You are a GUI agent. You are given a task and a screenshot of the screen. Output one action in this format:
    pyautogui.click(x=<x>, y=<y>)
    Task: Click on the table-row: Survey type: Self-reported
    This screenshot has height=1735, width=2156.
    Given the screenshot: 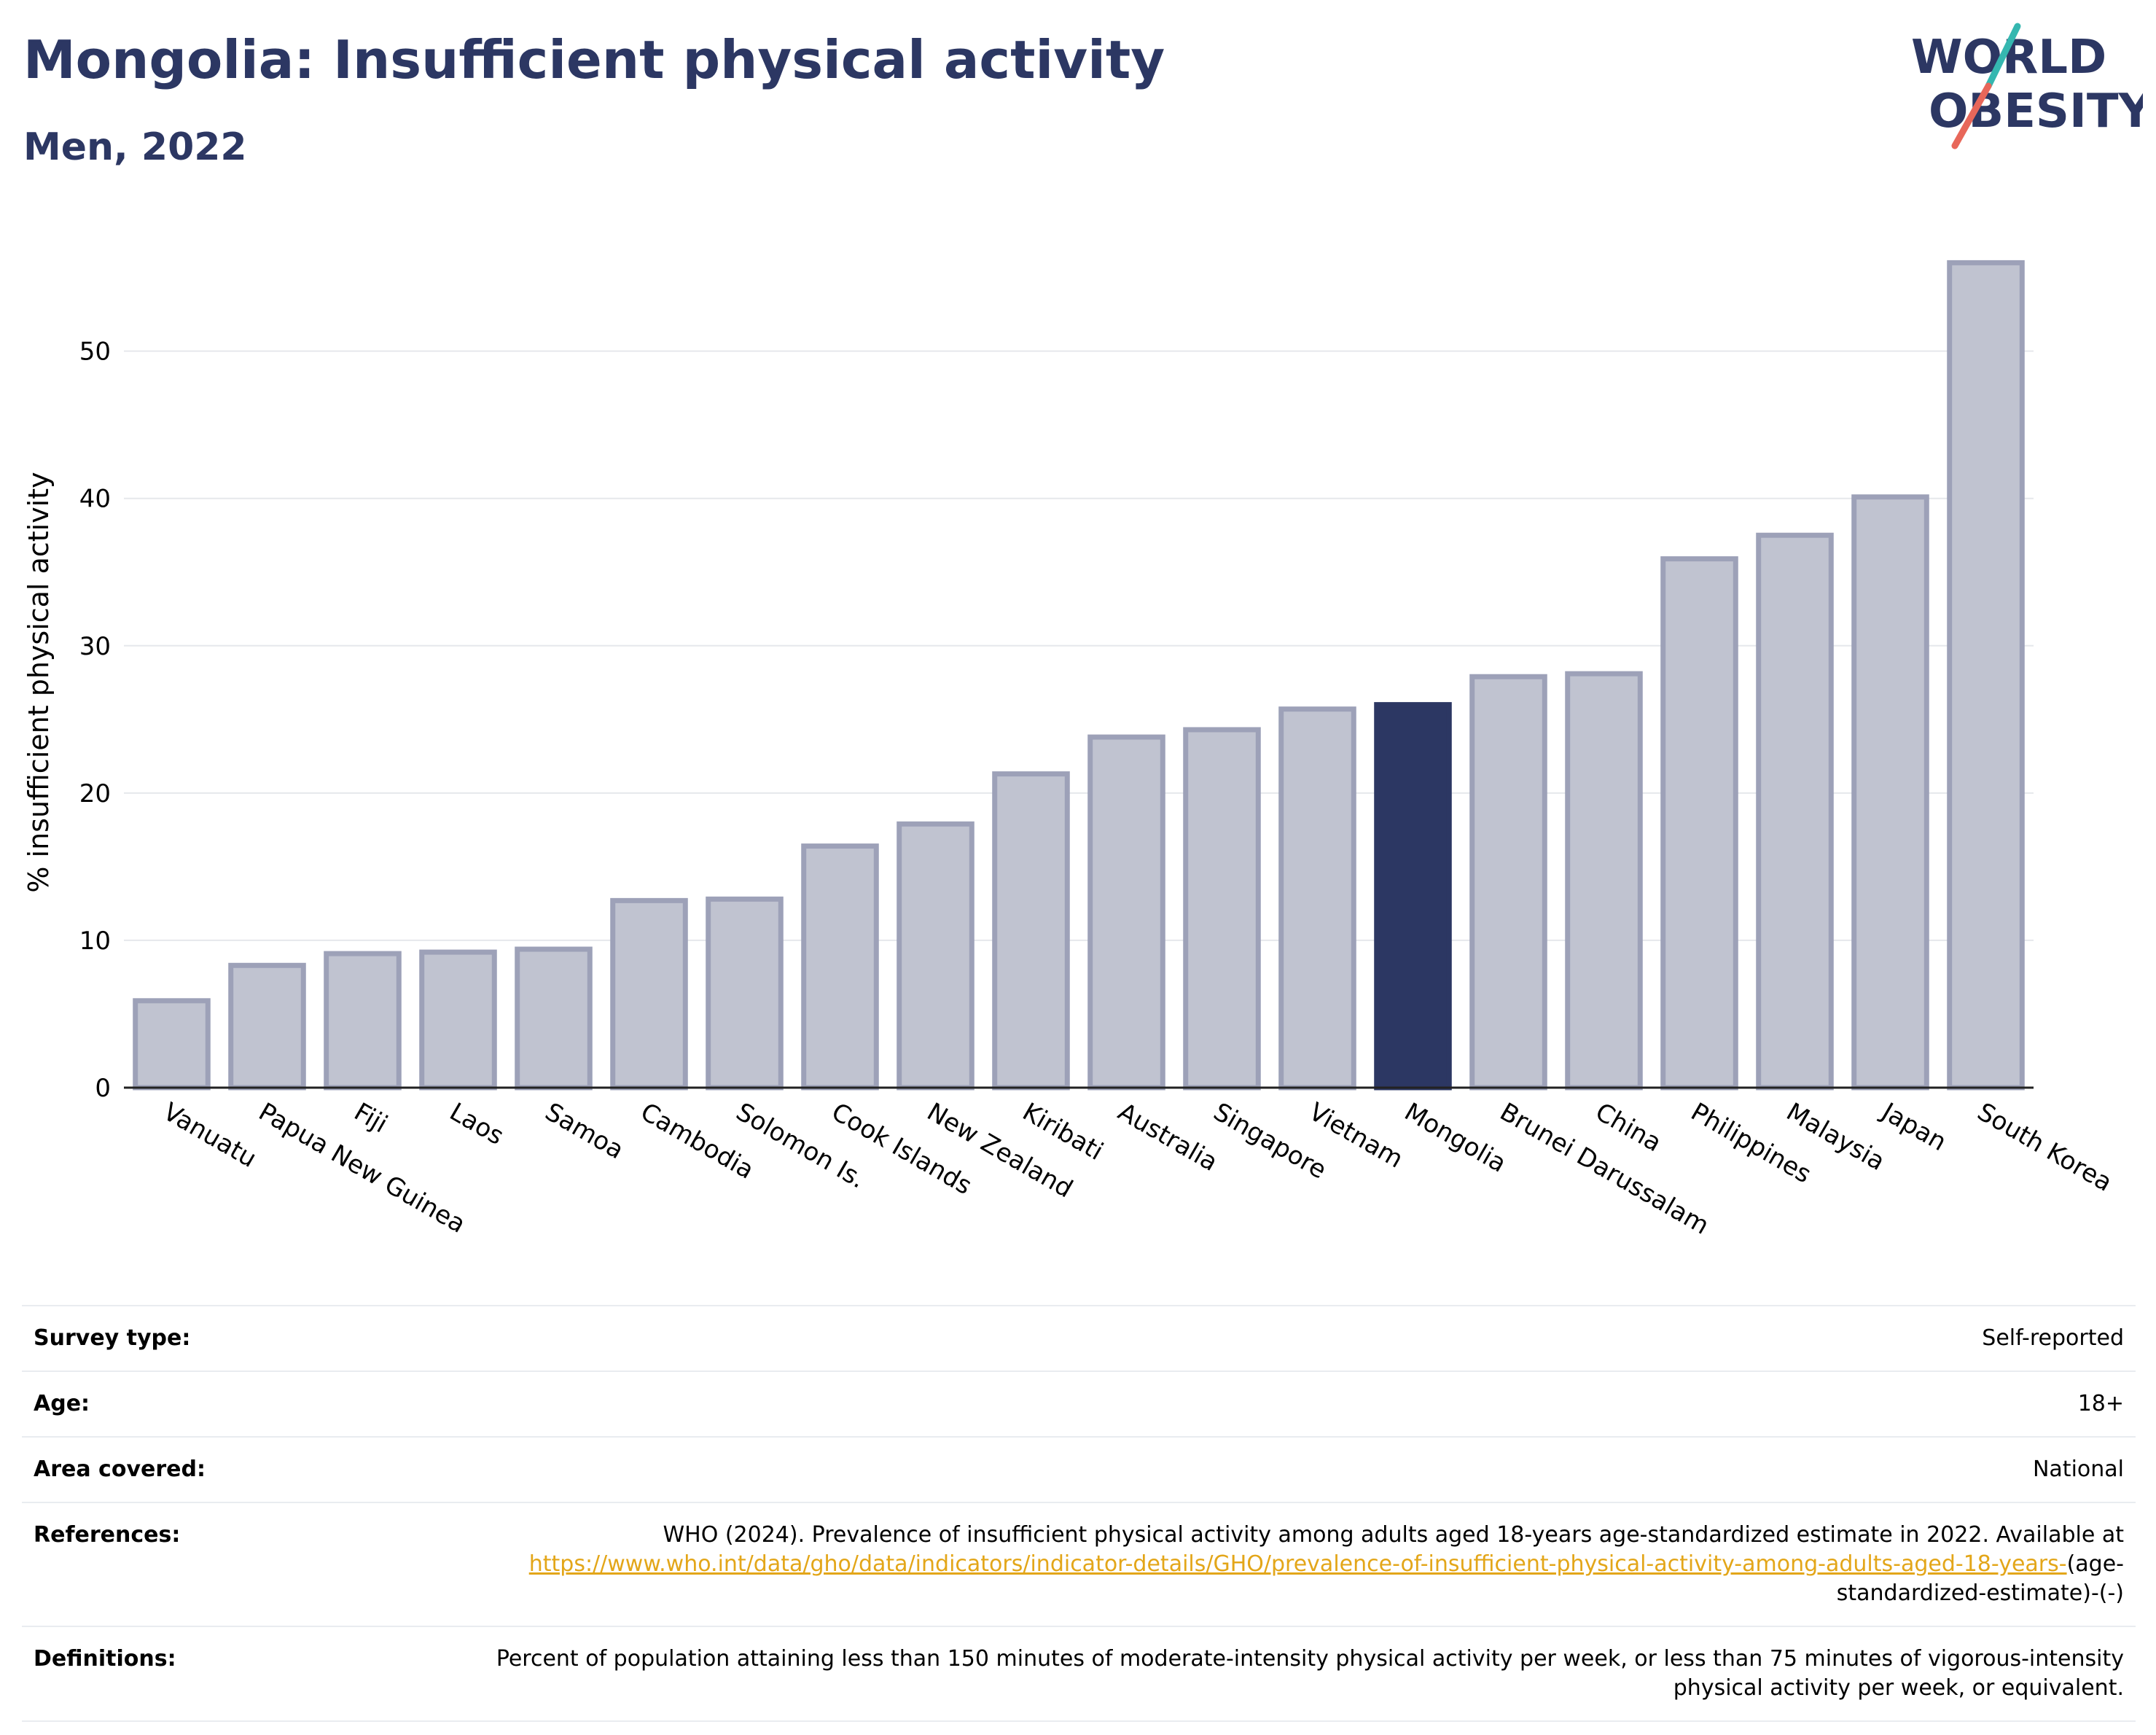 What is the action you would take?
    pyautogui.click(x=1079, y=1338)
    